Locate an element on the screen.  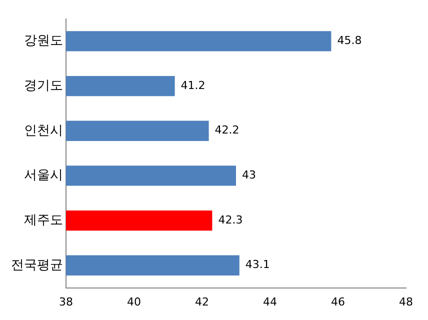
y-tick-label: 강원도 is located at coordinates (43, 41).